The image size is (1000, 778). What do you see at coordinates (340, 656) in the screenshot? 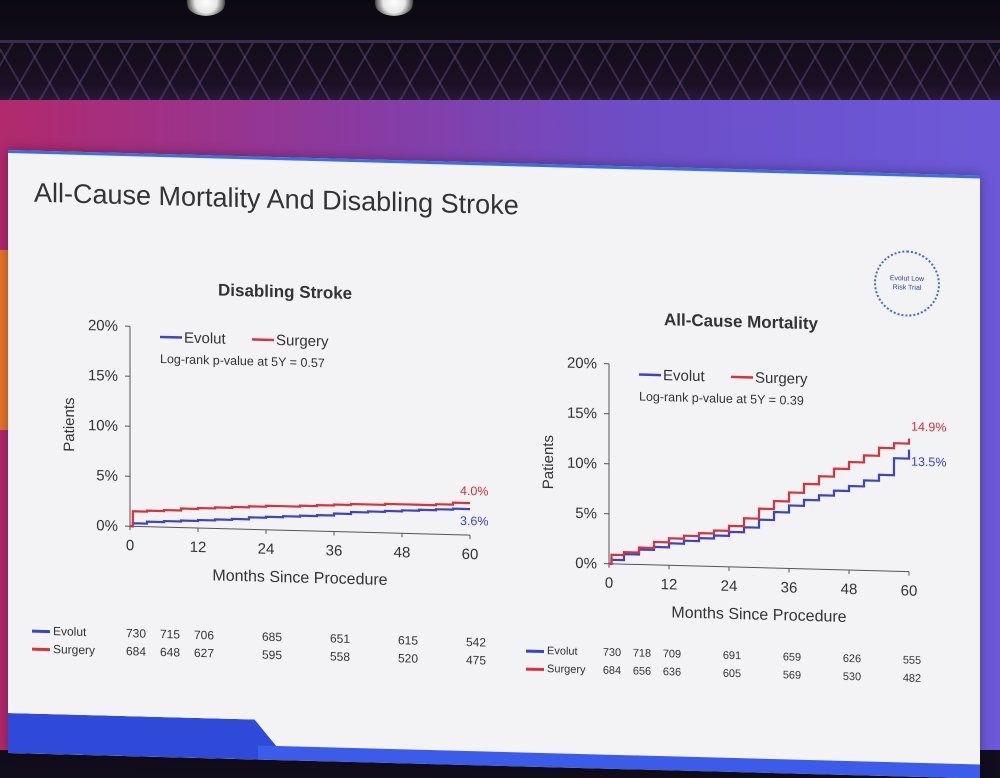
I see `at-risk-value: 558` at bounding box center [340, 656].